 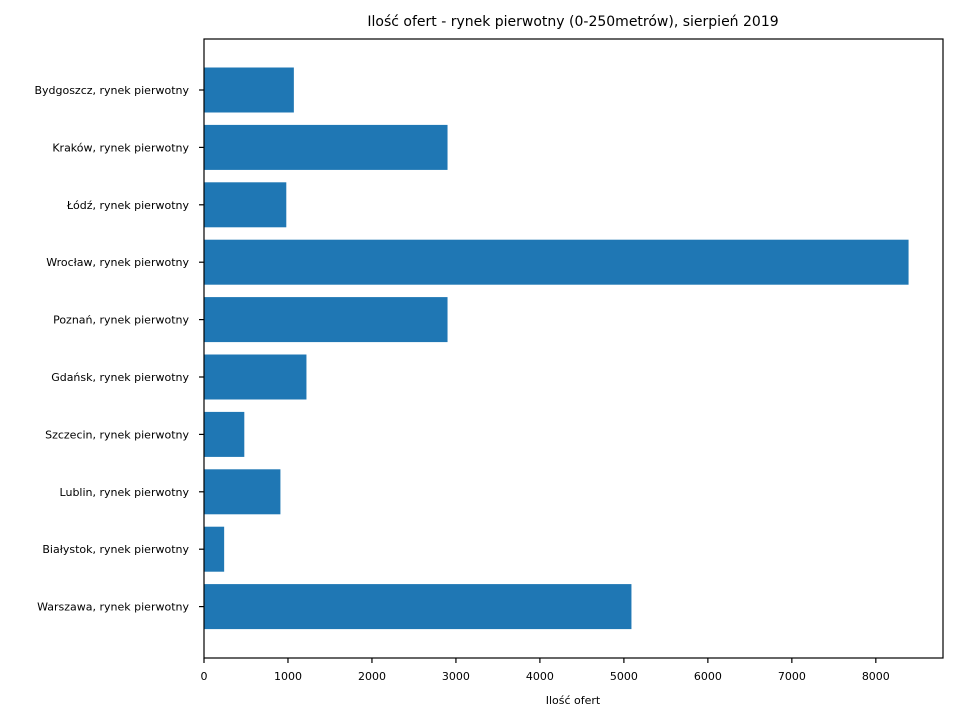 What do you see at coordinates (125, 492) in the screenshot?
I see `y-tick-label: Lublin, rynek pierwotny` at bounding box center [125, 492].